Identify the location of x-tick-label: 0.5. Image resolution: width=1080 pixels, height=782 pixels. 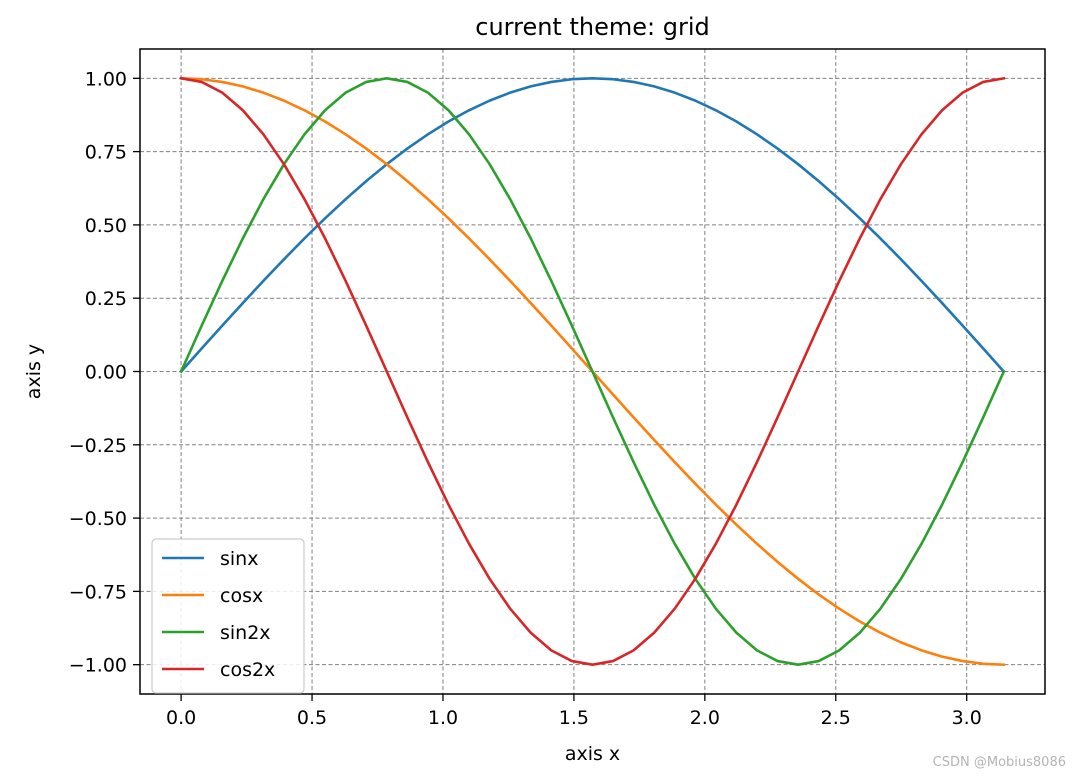
(312, 718).